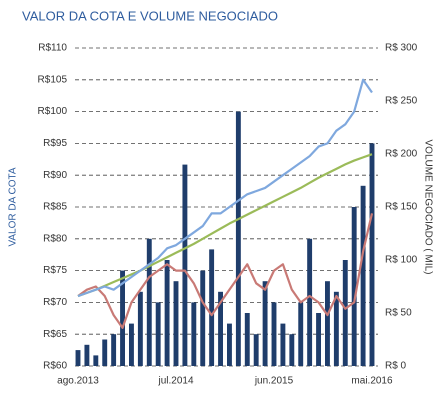 The width and height of the screenshot is (441, 403). Describe the element at coordinates (53, 79) in the screenshot. I see `y-tick-label: R$105` at that location.